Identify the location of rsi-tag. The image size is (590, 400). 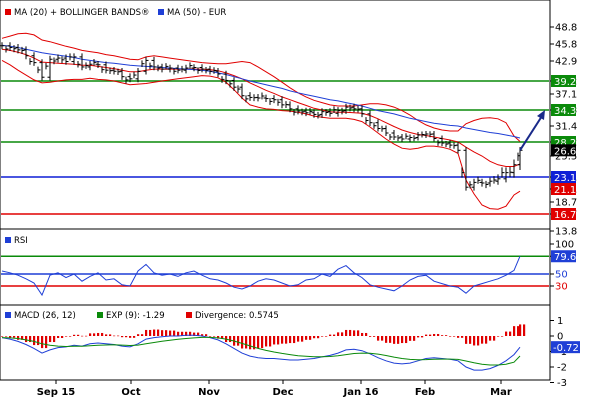
(563, 256).